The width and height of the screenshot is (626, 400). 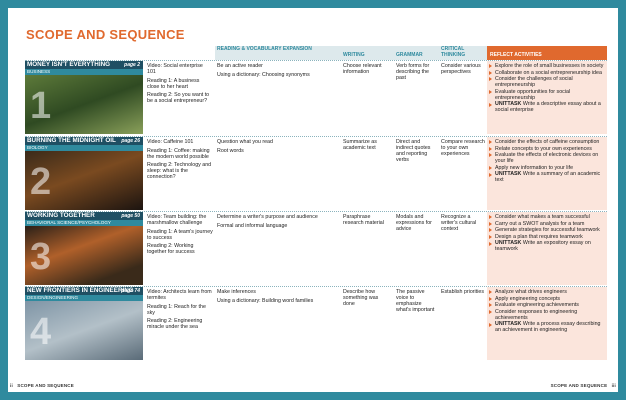 I want to click on unit-subject: BUSINESS, so click(x=84, y=72).